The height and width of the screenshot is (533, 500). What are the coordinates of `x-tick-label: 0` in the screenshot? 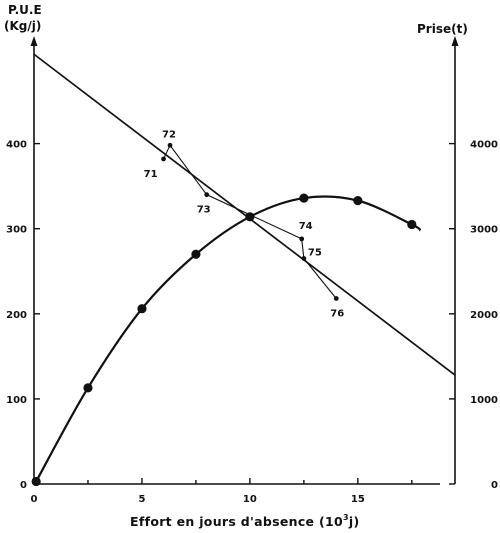 It's located at (34, 499).